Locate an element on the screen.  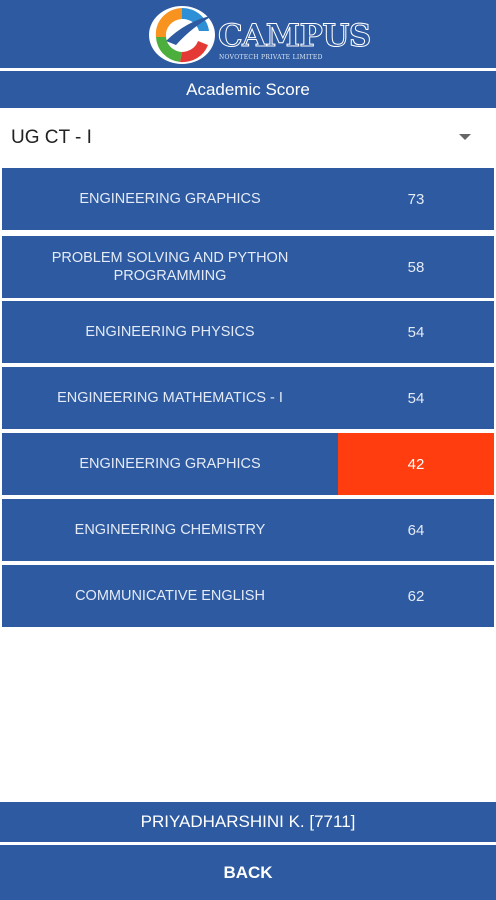
subject-name: ENGINEERING PHYSICS is located at coordinates (170, 332).